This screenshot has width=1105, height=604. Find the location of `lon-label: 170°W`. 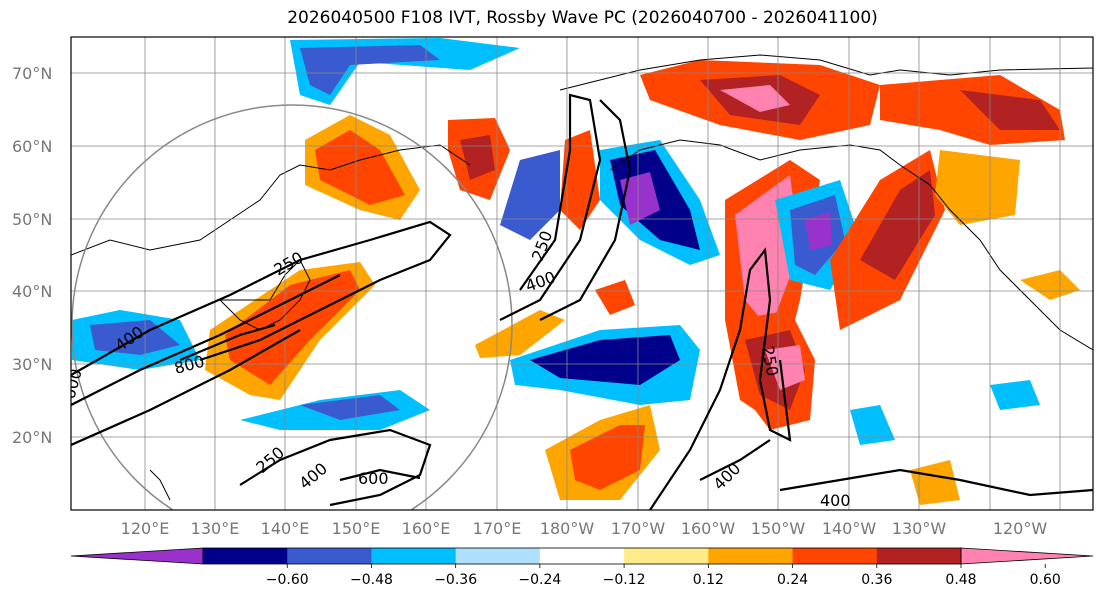

lon-label: 170°W is located at coordinates (638, 528).